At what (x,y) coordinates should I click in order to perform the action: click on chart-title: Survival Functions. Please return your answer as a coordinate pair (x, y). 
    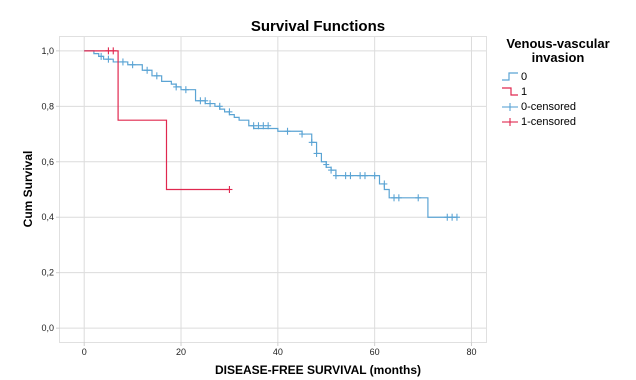
    Looking at the image, I should click on (318, 26).